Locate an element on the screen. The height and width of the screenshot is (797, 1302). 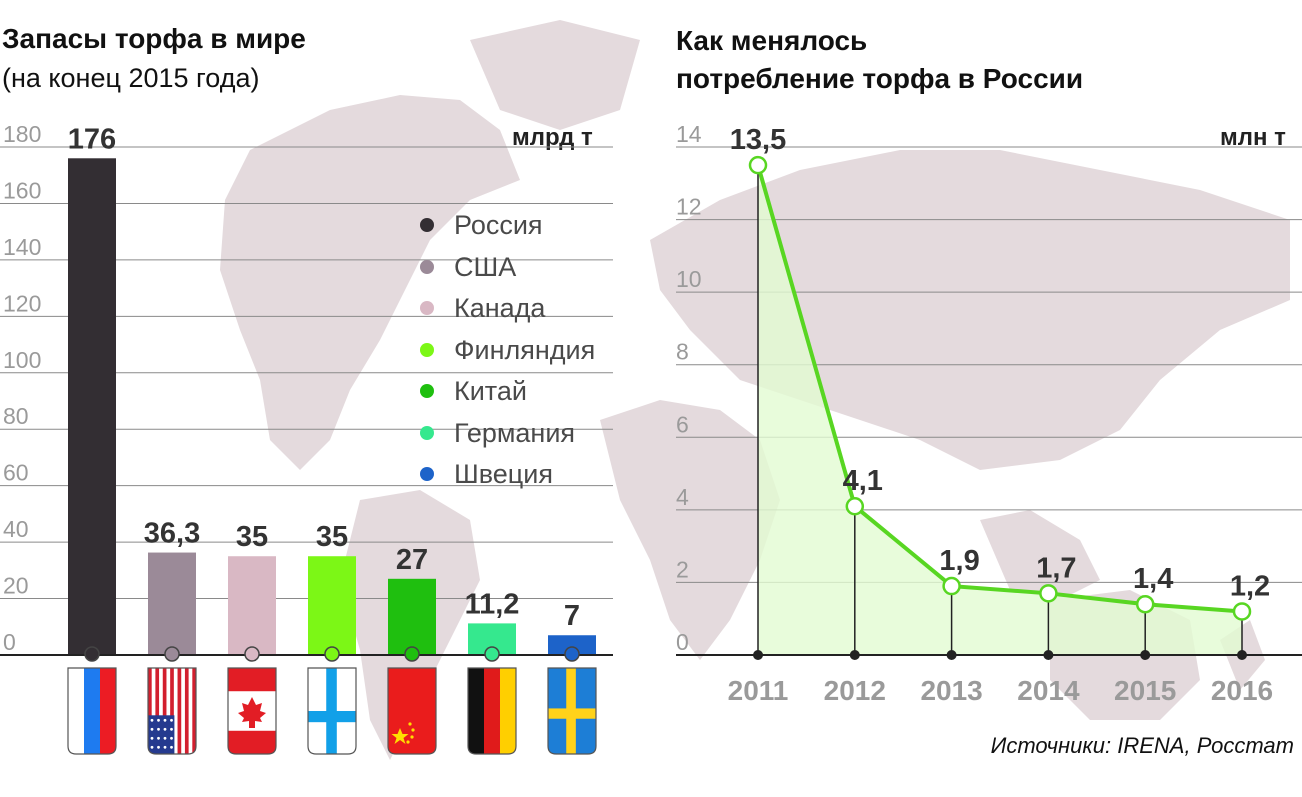
line-value-label: 4,1 is located at coordinates (863, 481).